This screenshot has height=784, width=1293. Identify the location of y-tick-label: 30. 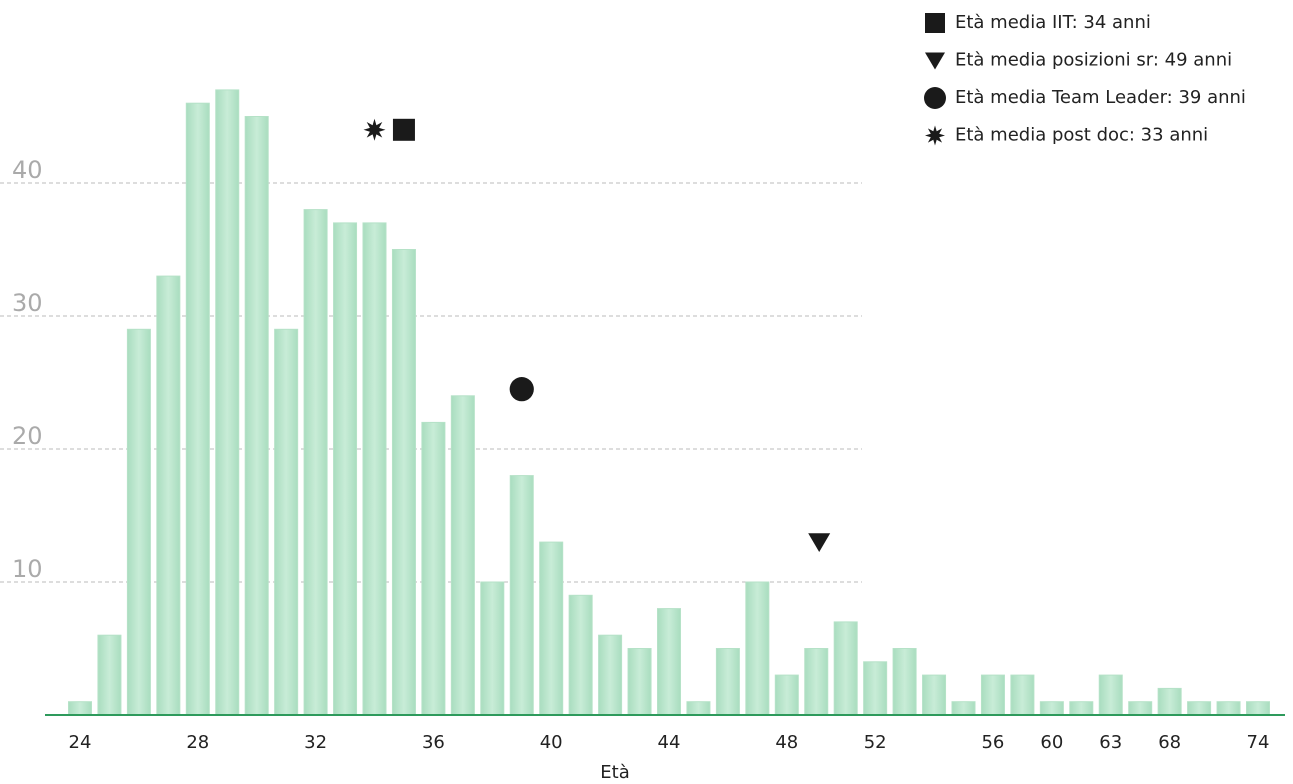
(27, 303).